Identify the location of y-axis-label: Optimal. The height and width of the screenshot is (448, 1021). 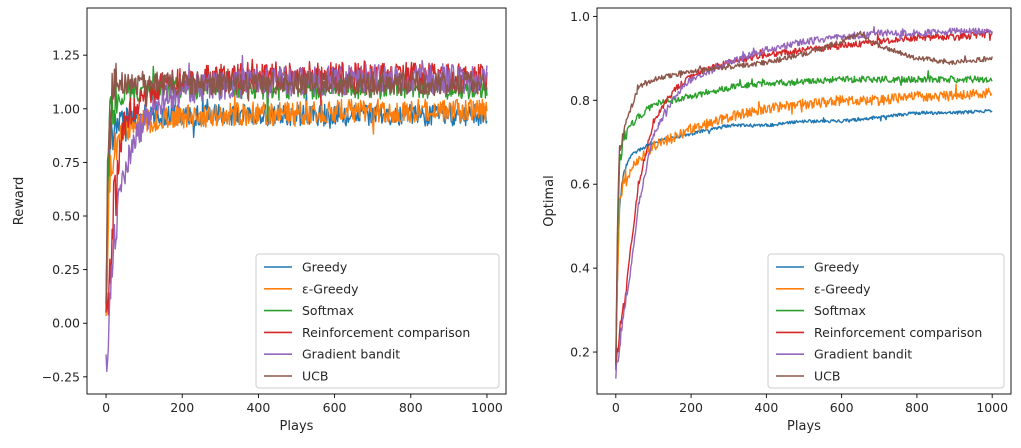
(549, 200).